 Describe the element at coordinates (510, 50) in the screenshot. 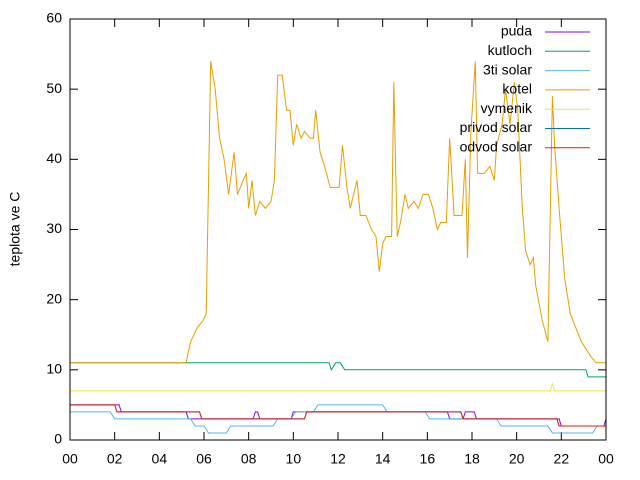

I see `legend-label: kutloch` at that location.